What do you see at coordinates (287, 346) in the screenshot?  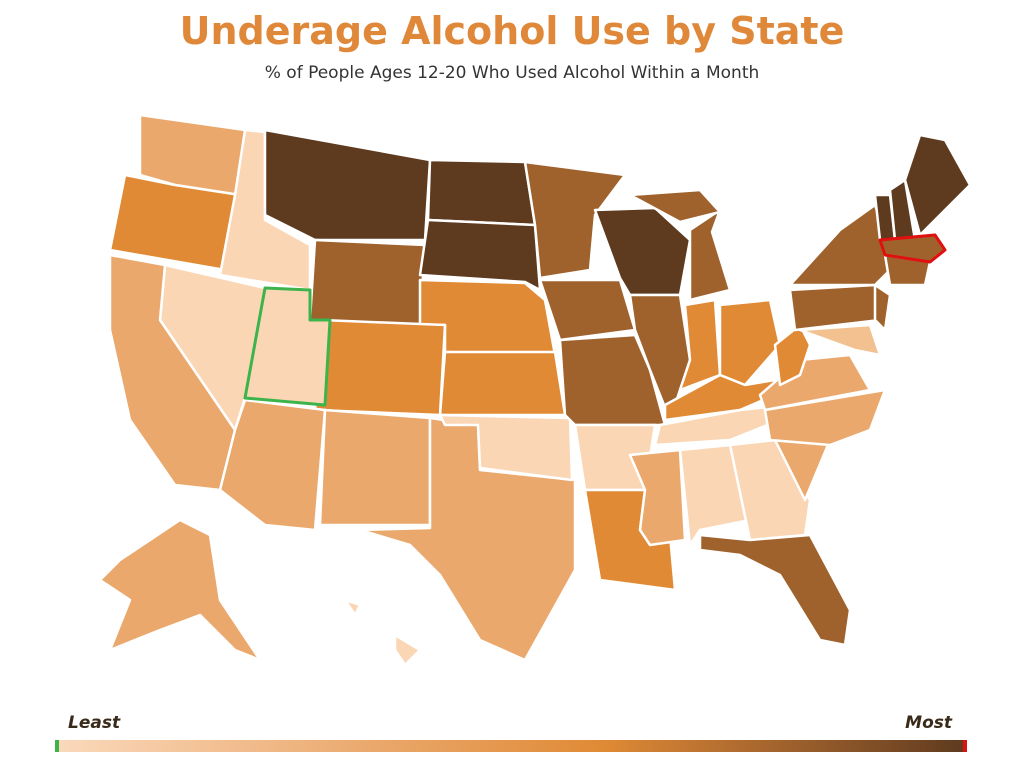 I see `state-least` at bounding box center [287, 346].